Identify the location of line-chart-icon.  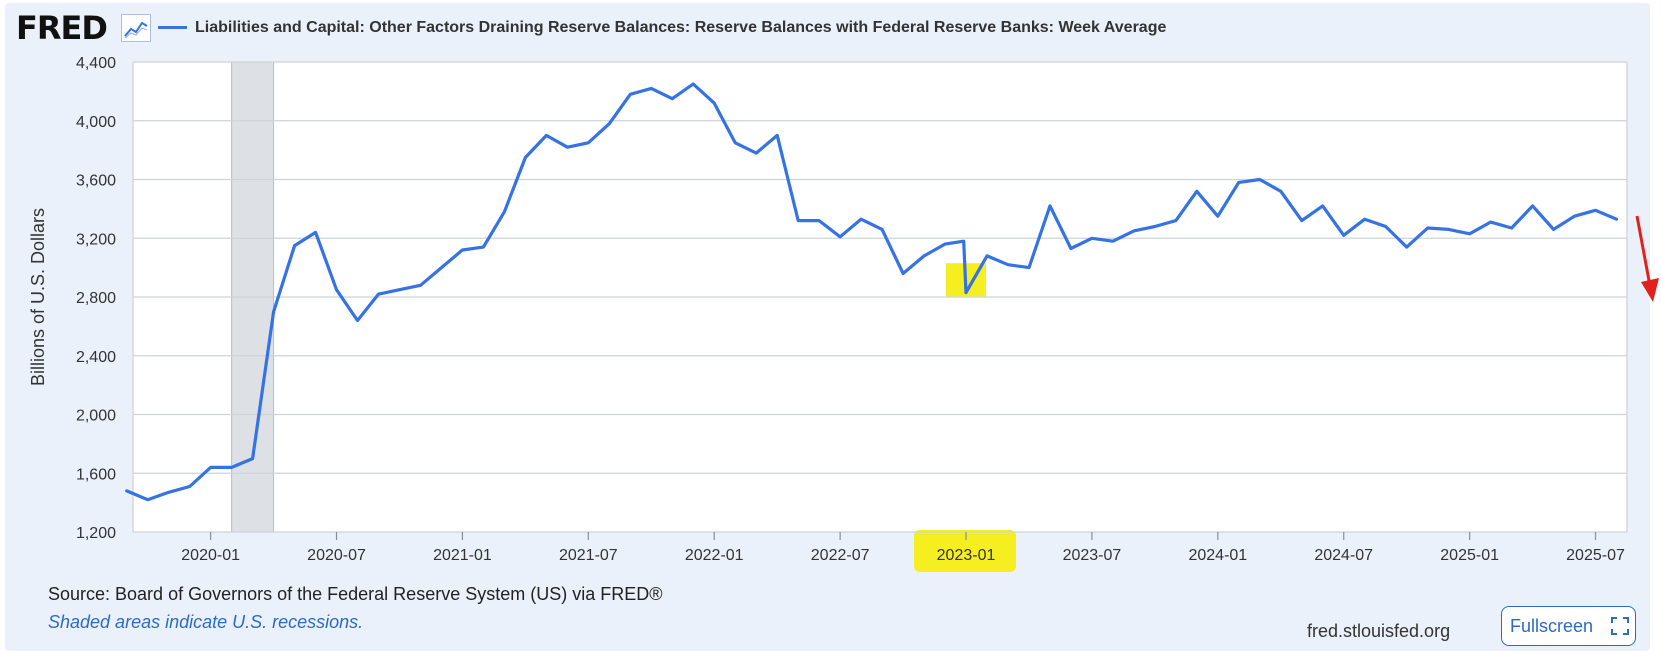
(136, 28).